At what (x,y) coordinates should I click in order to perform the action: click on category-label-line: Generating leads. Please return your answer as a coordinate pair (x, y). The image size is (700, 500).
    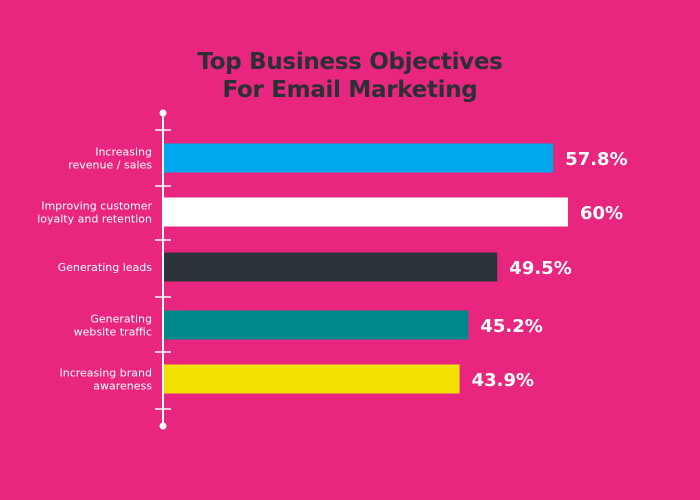
    Looking at the image, I should click on (105, 267).